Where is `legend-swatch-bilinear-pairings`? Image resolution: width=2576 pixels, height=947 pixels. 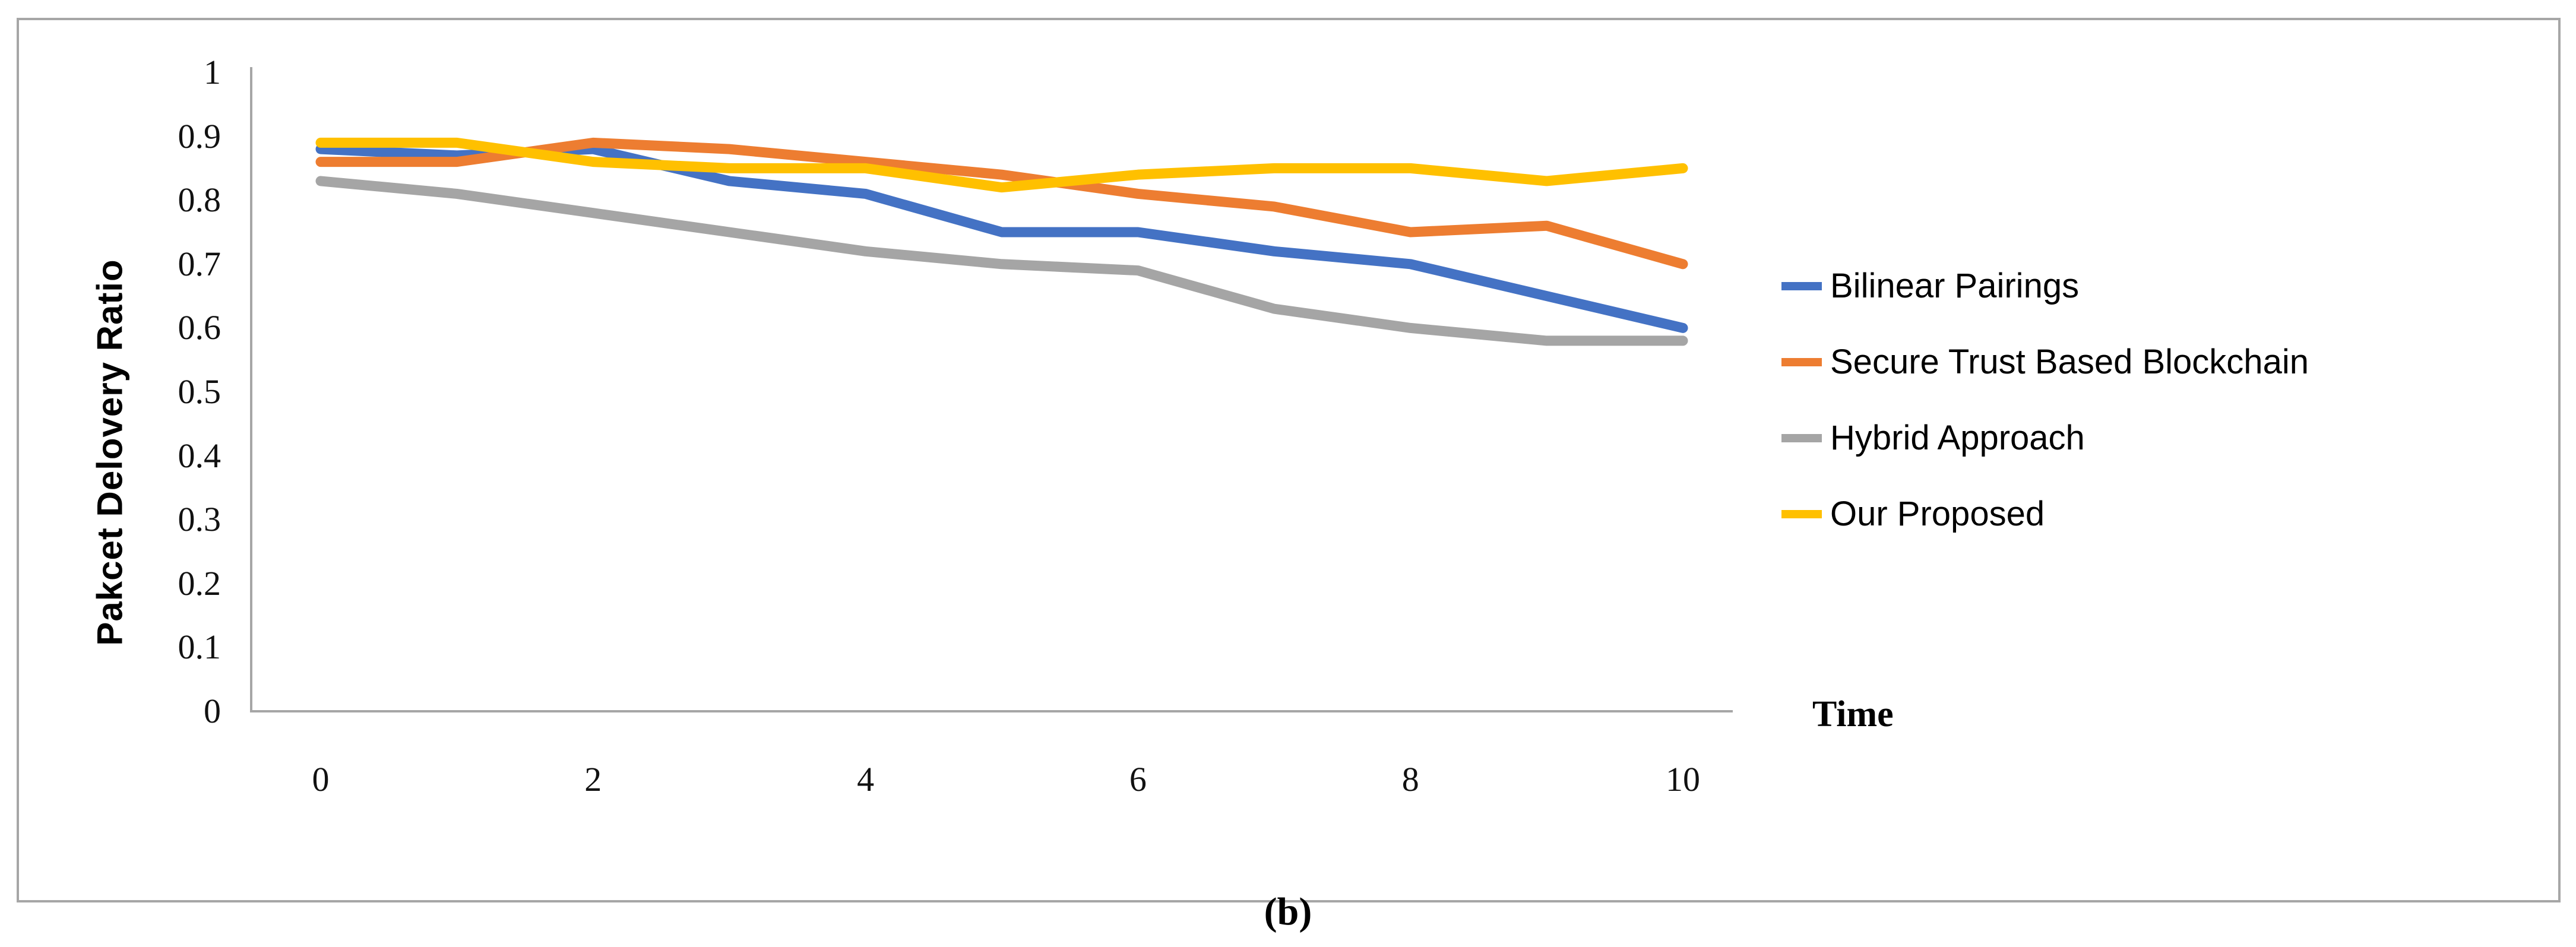
legend-swatch-bilinear-pairings is located at coordinates (1801, 286).